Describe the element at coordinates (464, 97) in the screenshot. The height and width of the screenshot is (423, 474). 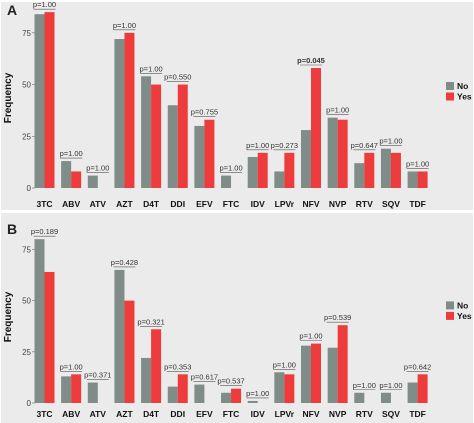
I see `legend-label-yes: Yes` at that location.